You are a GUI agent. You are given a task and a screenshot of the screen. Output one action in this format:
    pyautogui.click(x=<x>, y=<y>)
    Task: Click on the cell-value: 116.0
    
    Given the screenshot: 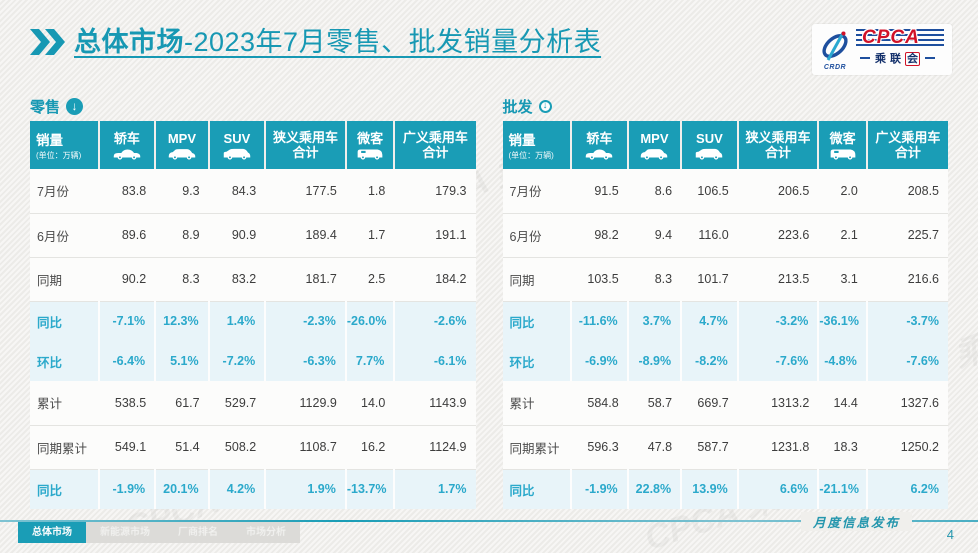 What is the action you would take?
    pyautogui.click(x=709, y=235)
    